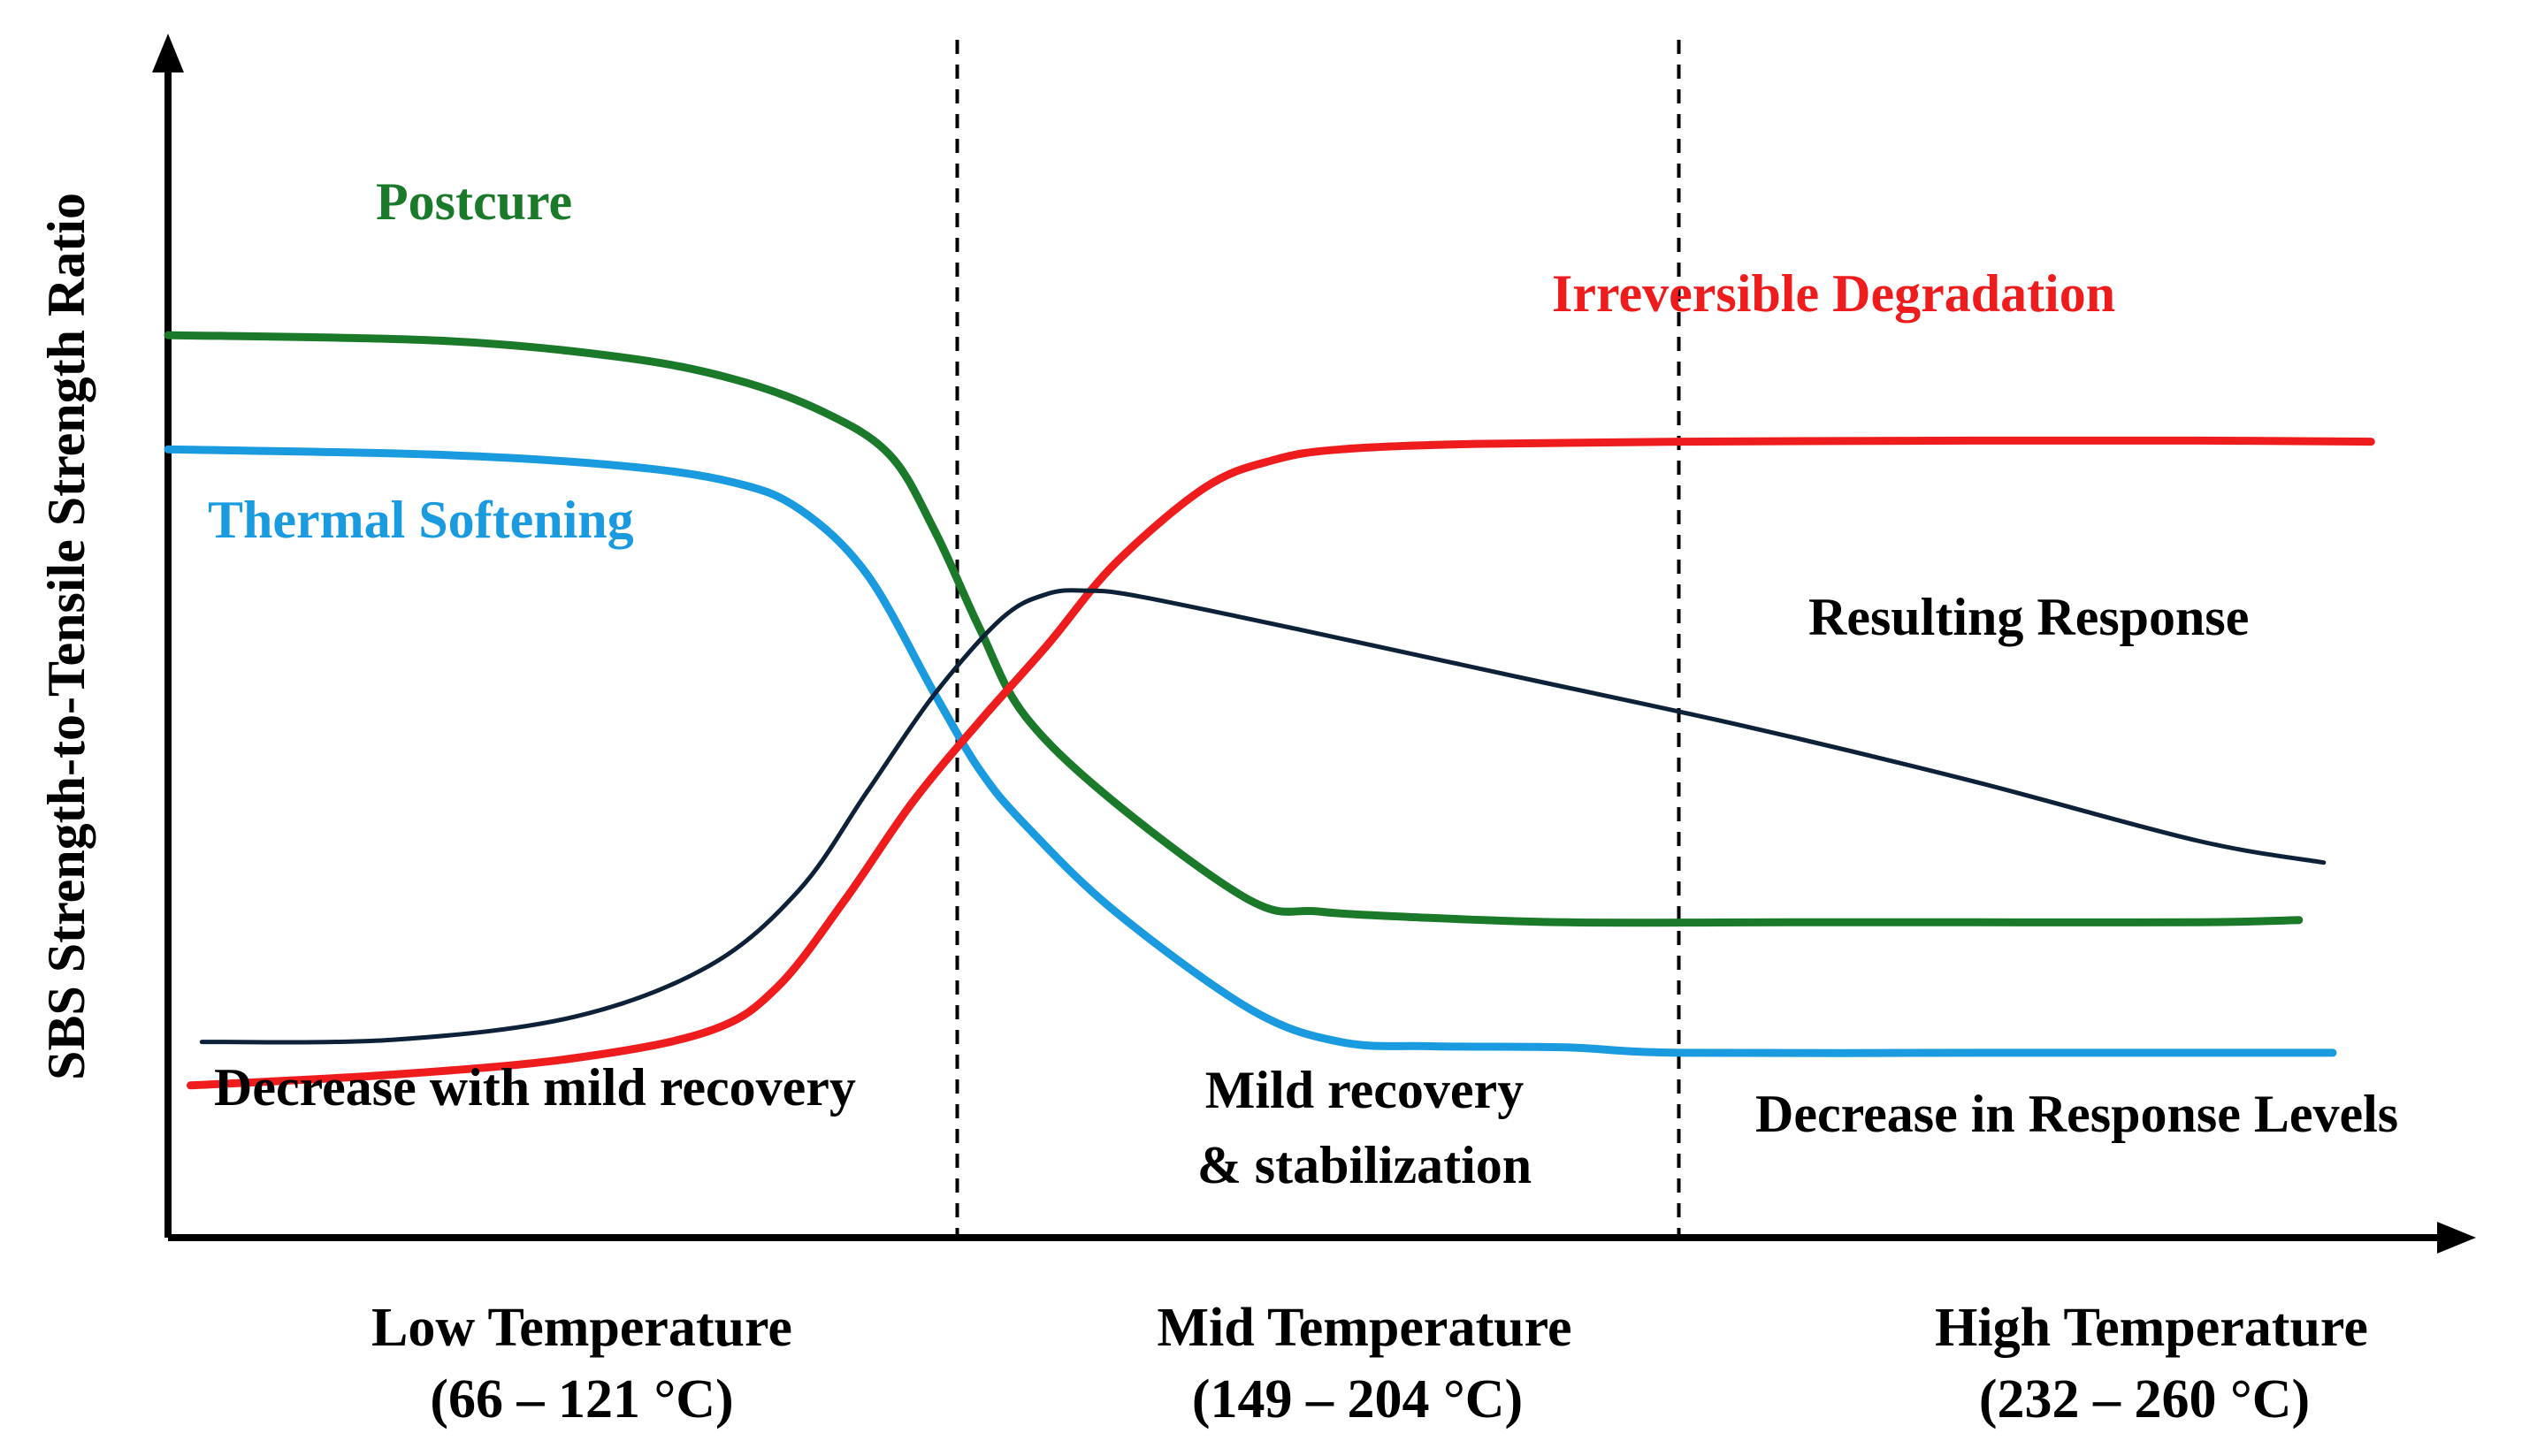 The width and height of the screenshot is (2522, 1456). I want to click on x-region-label-low: Low Temperature, so click(581, 1328).